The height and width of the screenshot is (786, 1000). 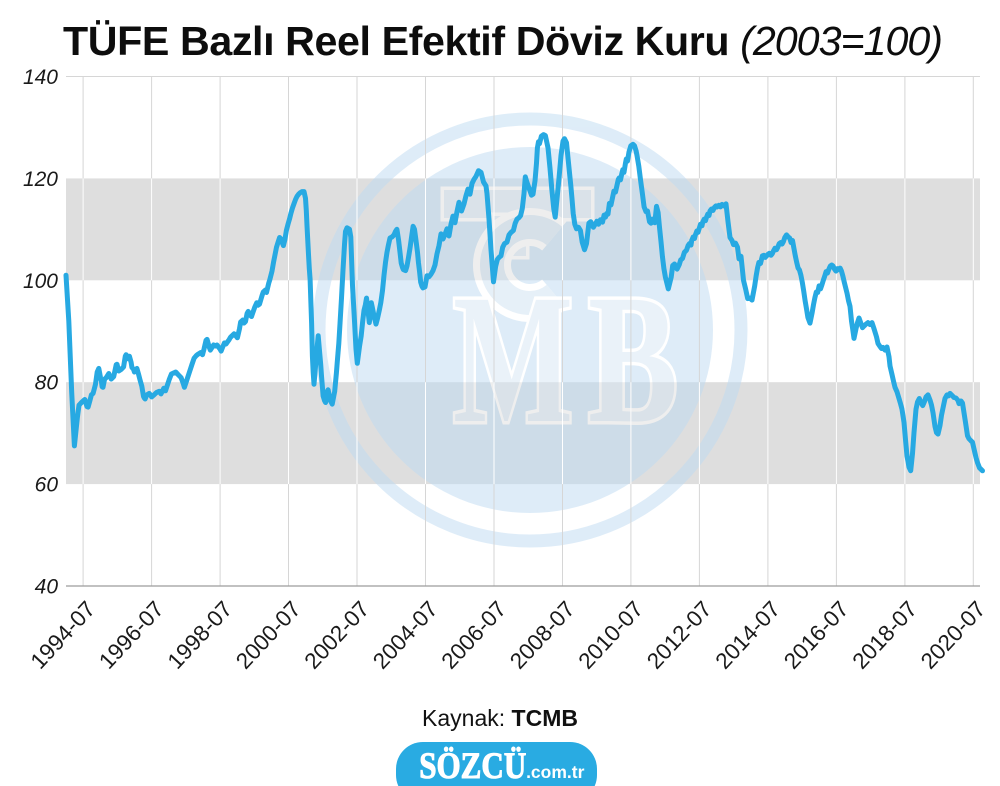 I want to click on svg-text: 2000-07, so click(x=268, y=634).